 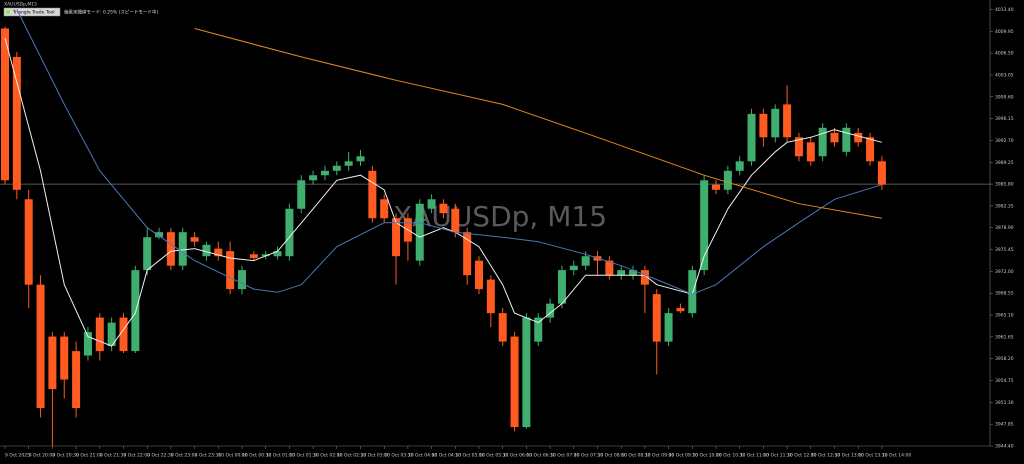 I want to click on y-tick-label: 3951.30, so click(x=1004, y=403).